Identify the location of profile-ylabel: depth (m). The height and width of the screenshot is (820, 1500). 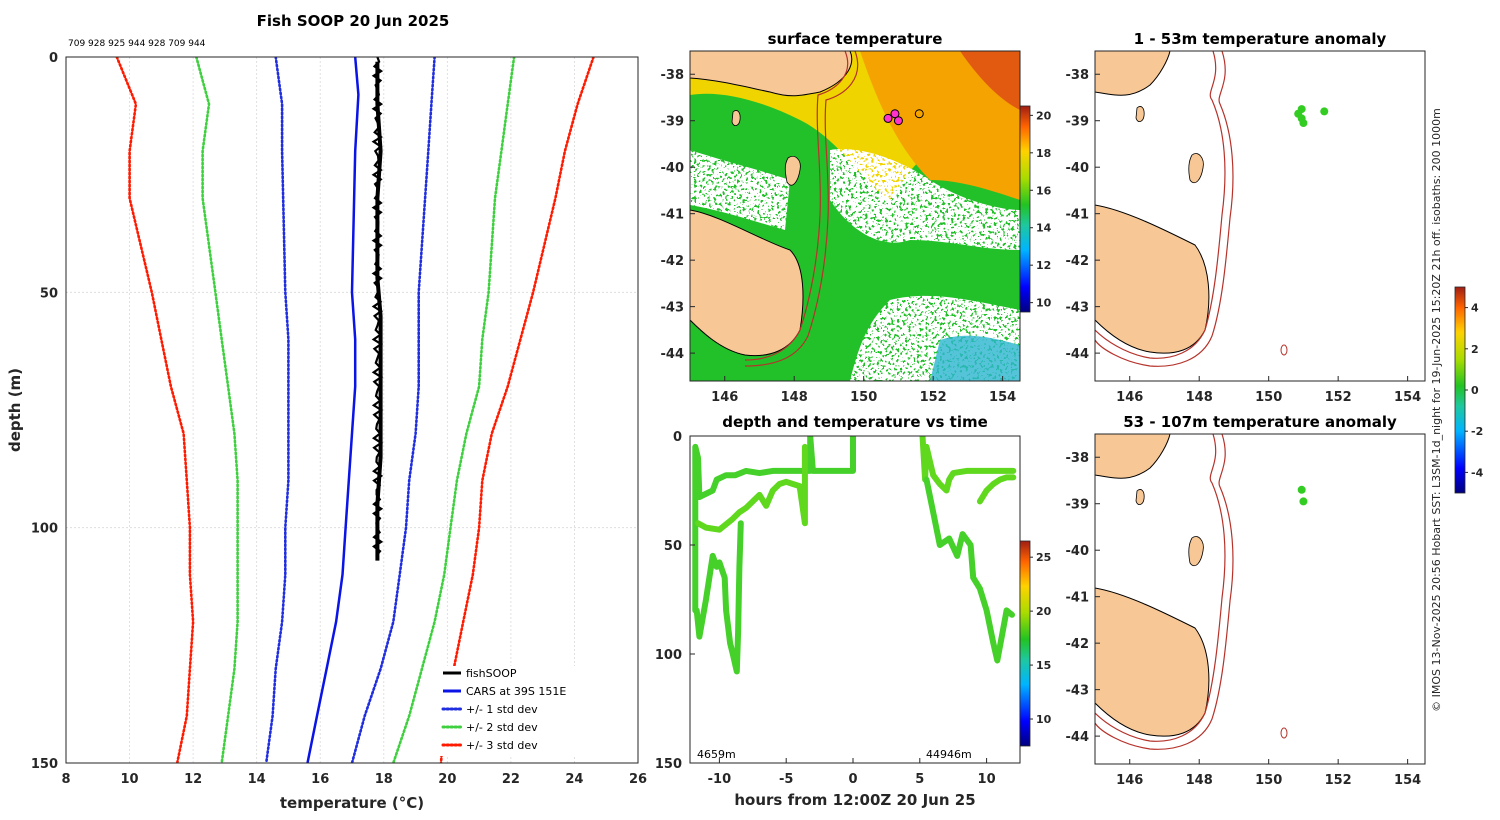
(15, 410).